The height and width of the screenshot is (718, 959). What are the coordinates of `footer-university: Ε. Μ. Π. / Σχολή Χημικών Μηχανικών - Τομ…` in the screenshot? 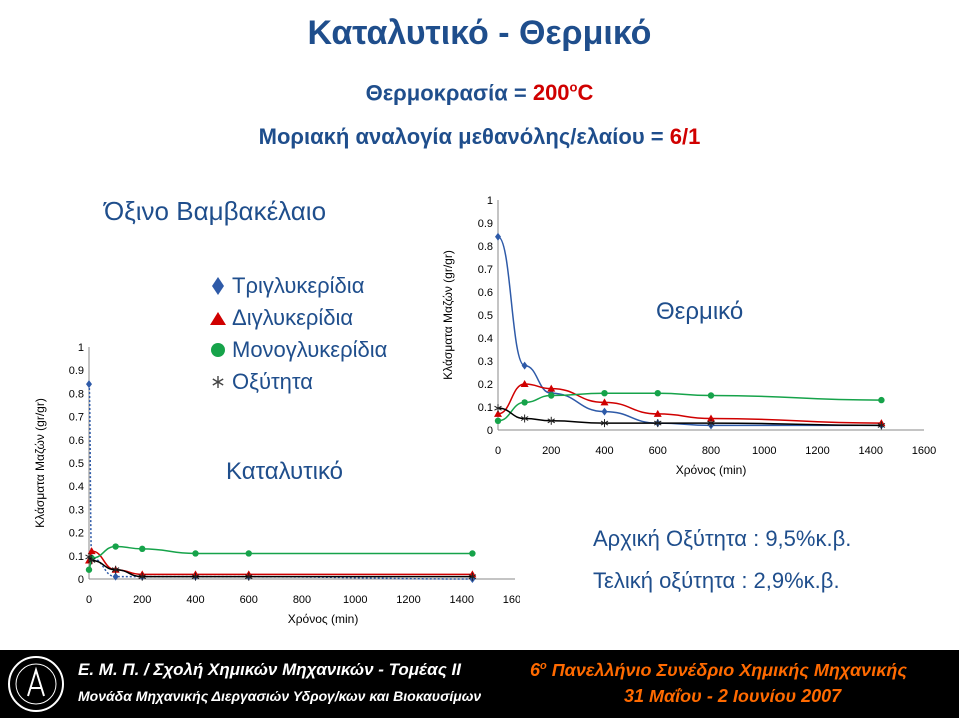 It's located at (269, 669).